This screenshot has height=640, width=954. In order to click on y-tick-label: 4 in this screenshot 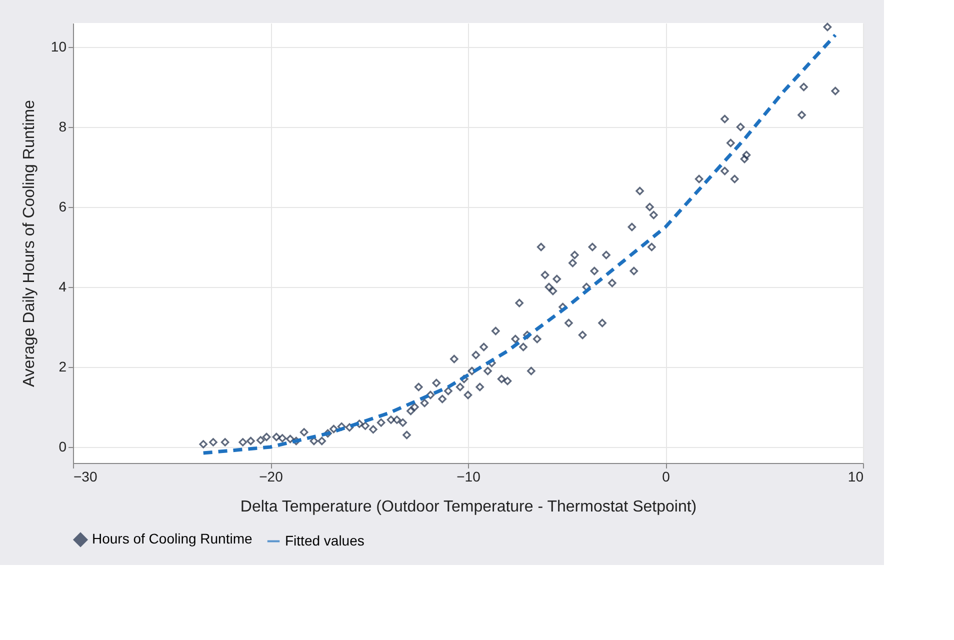, I will do `click(62, 286)`.